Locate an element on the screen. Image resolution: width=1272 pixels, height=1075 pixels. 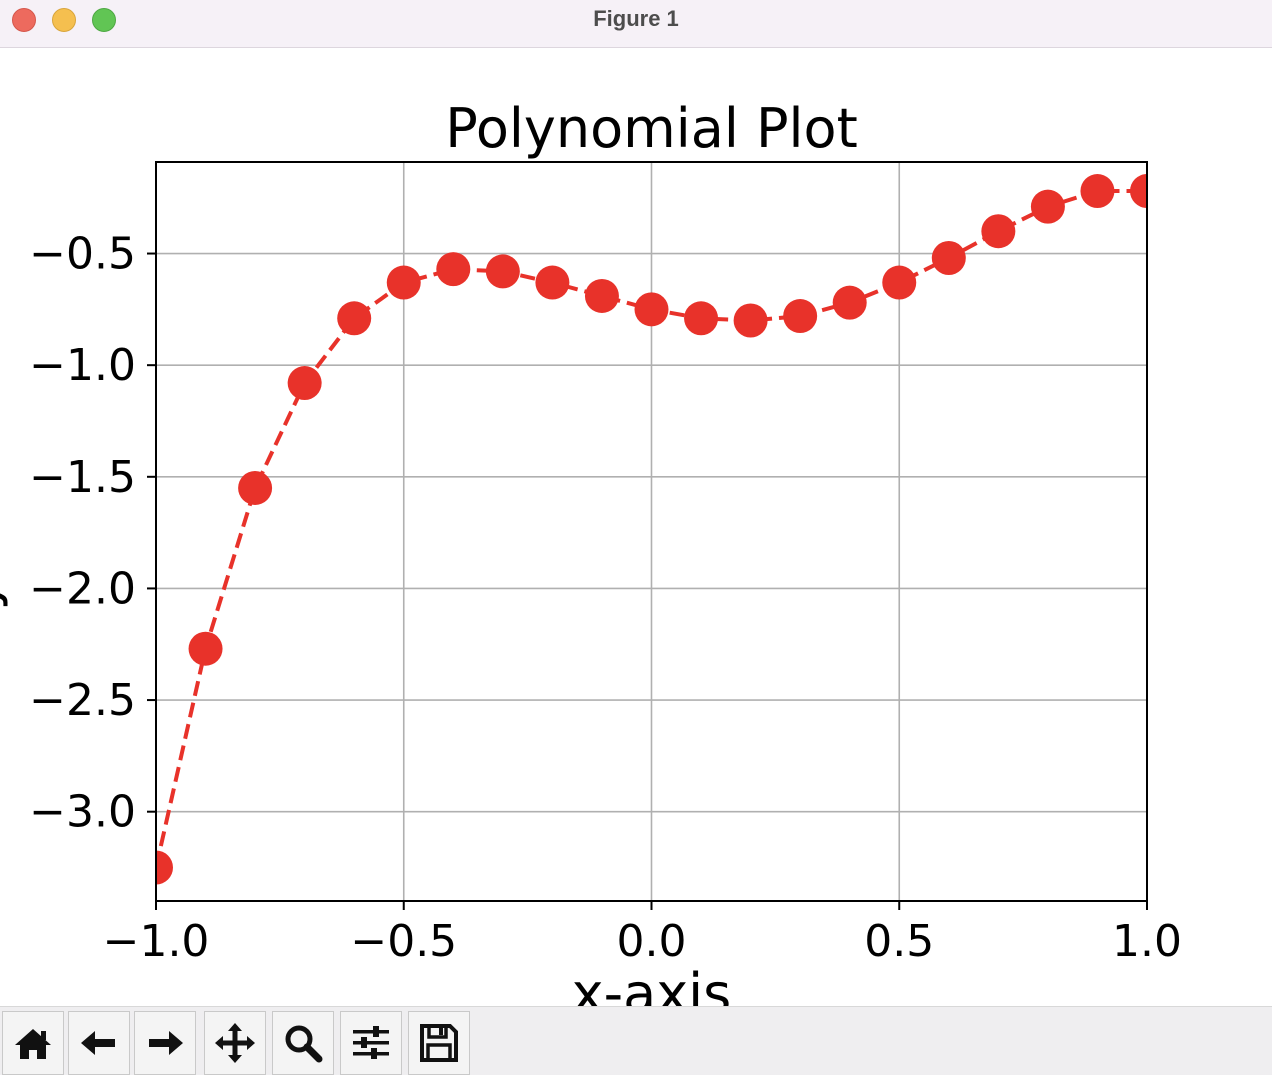
save-button is located at coordinates (439, 1043).